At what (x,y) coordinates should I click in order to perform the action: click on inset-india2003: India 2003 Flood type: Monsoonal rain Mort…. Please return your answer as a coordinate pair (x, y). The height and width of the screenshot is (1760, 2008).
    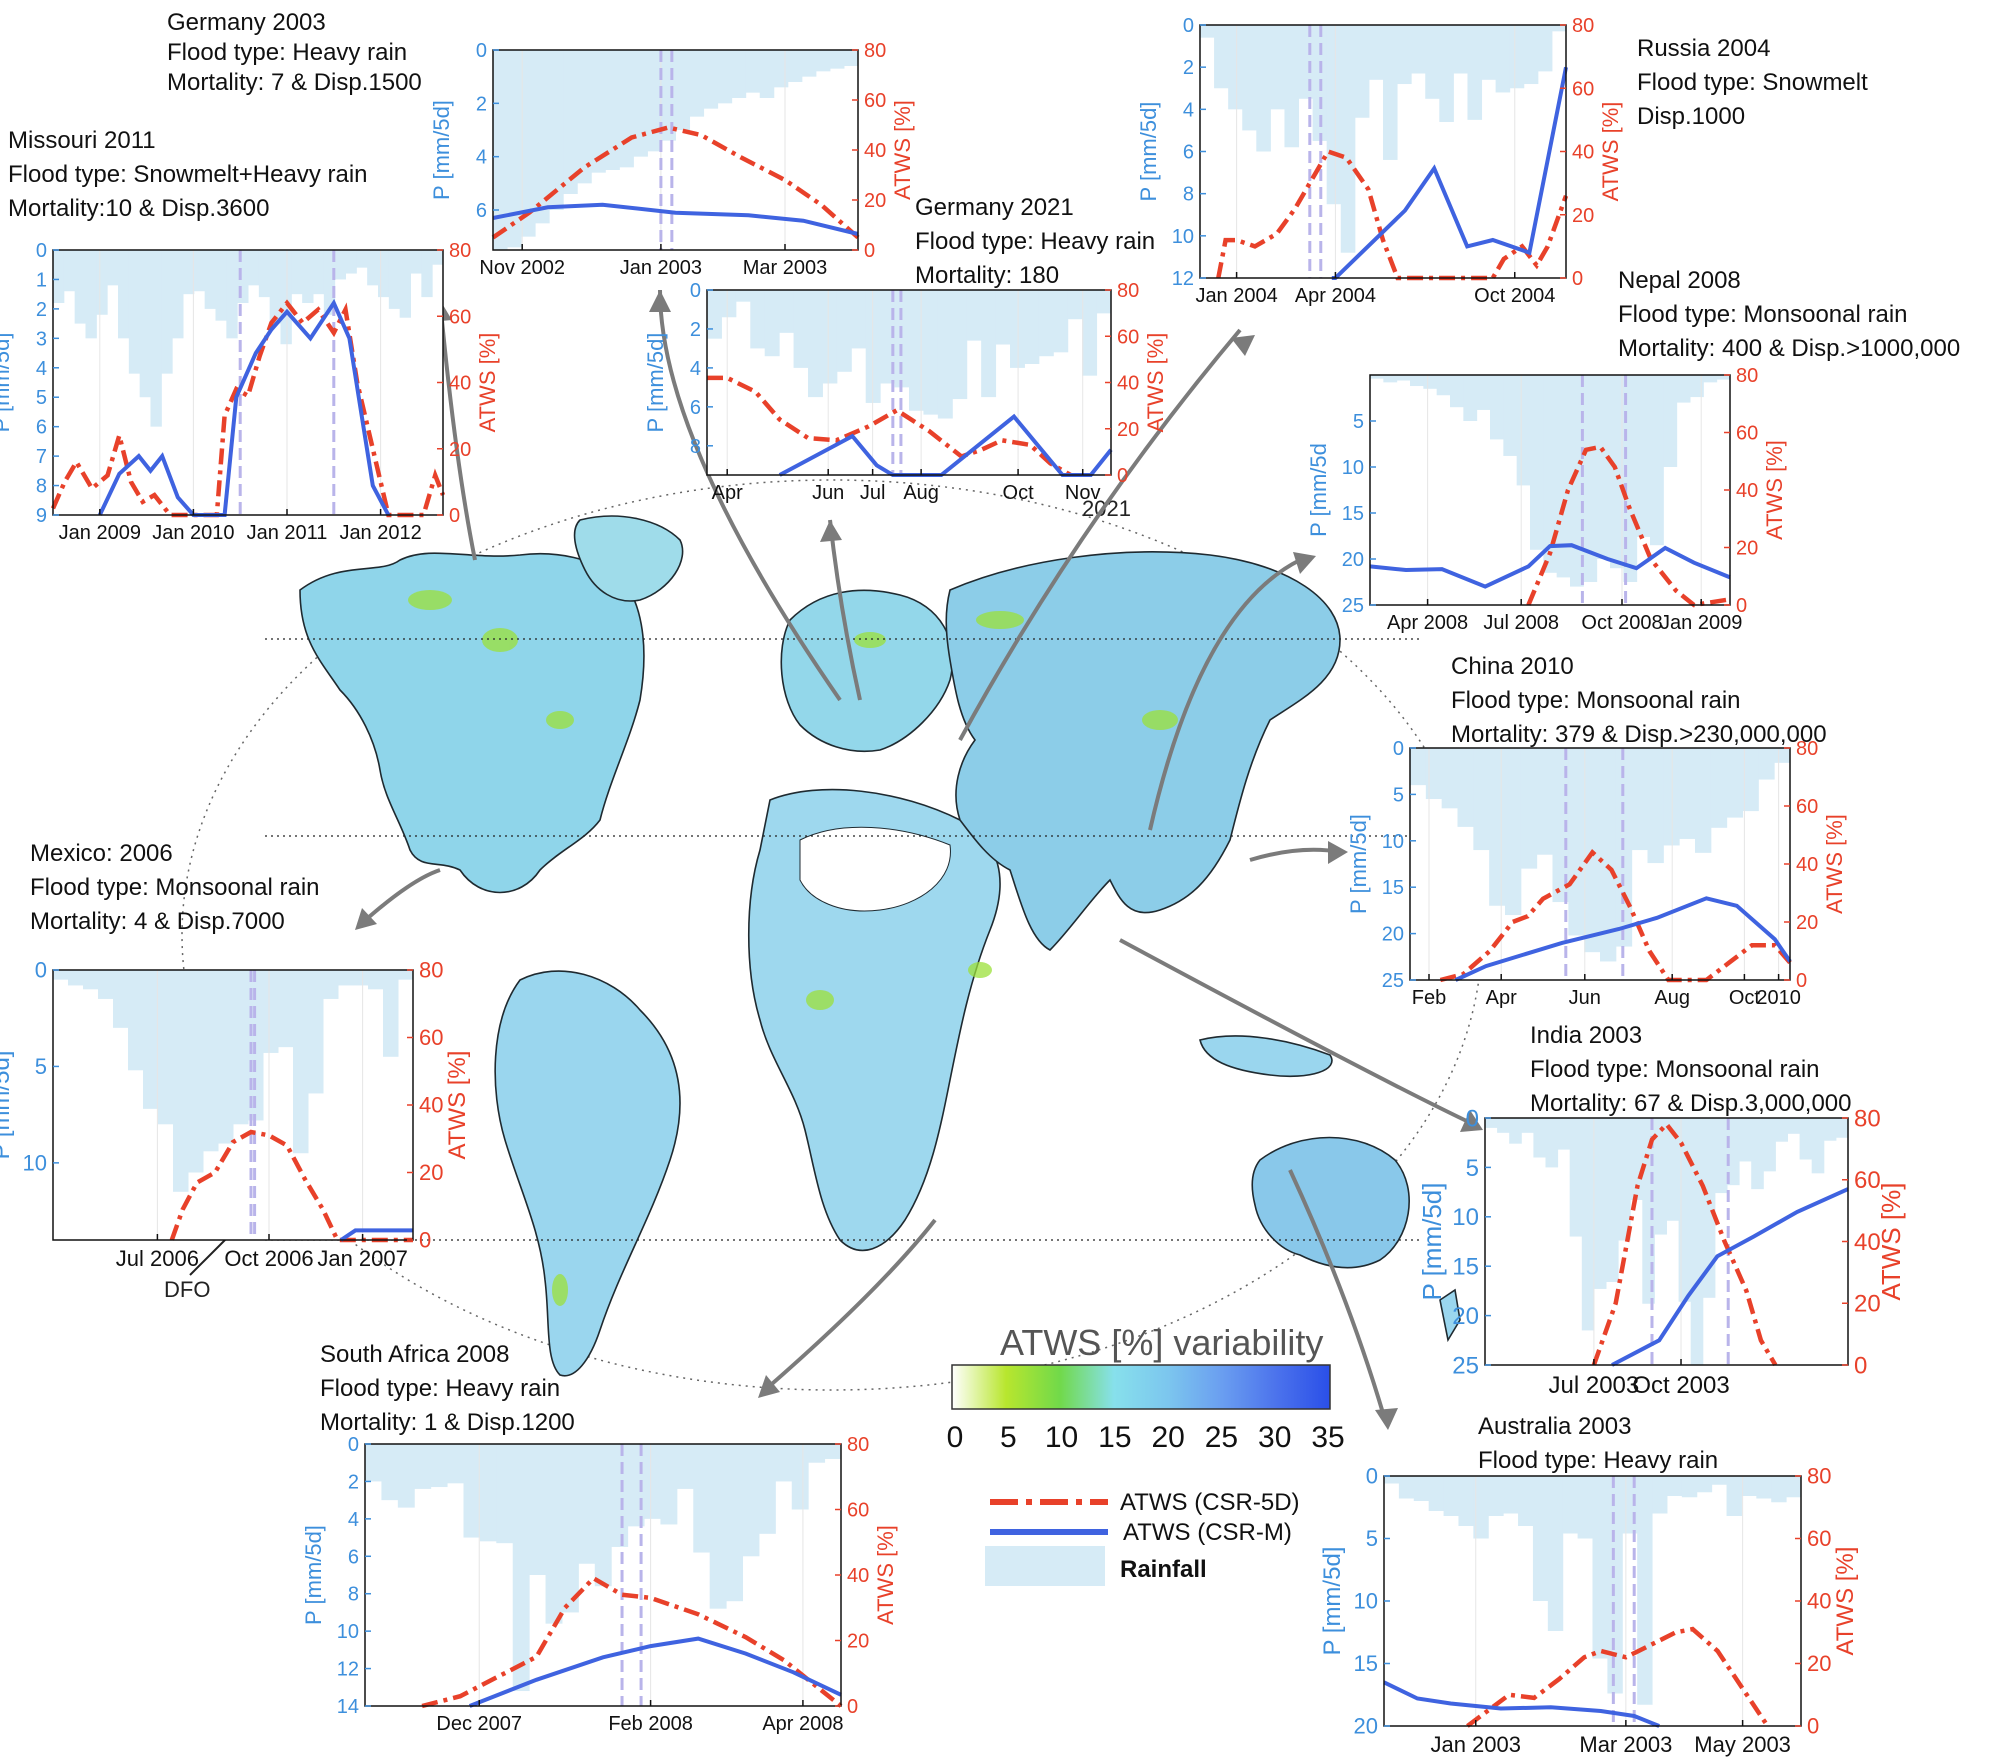
    Looking at the image, I should click on (1661, 1210).